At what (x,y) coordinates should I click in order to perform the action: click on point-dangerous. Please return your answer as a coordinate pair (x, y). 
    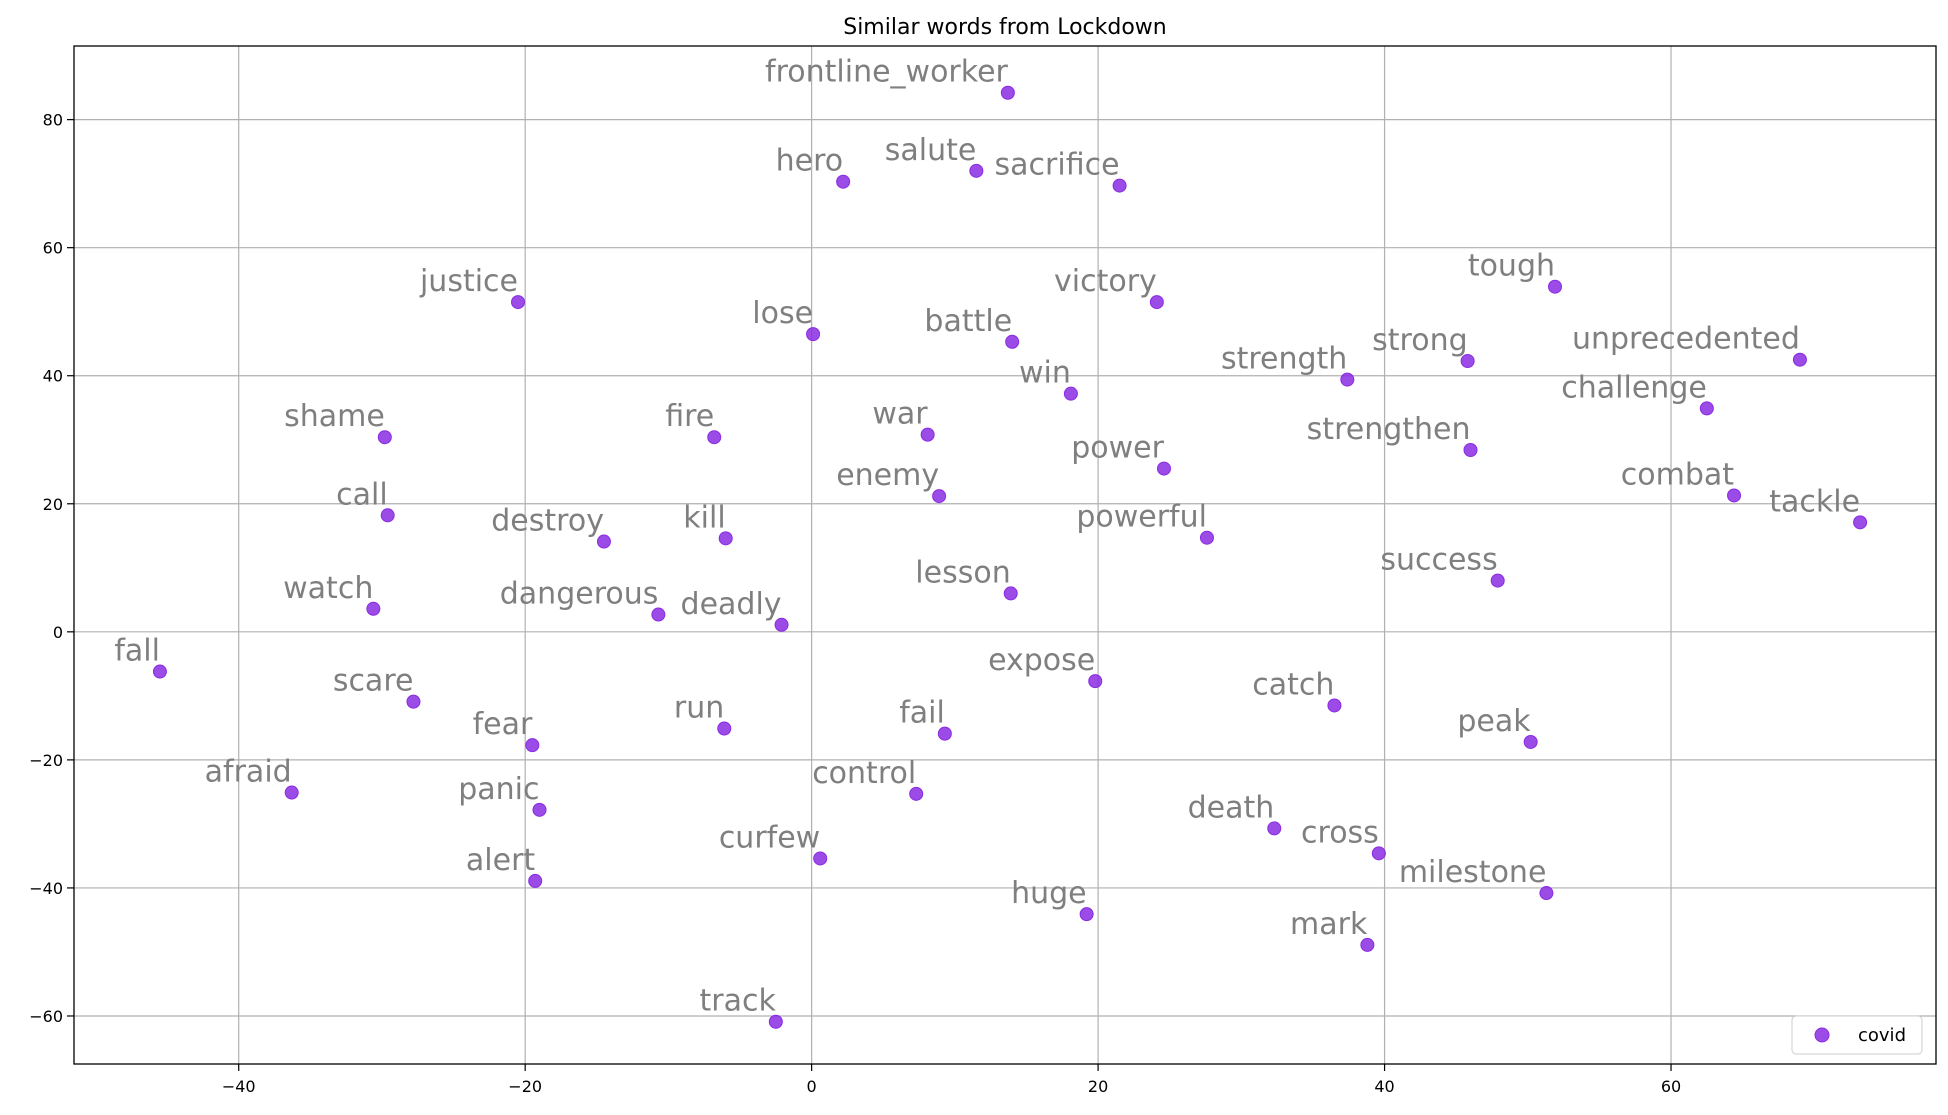
    Looking at the image, I should click on (658, 614).